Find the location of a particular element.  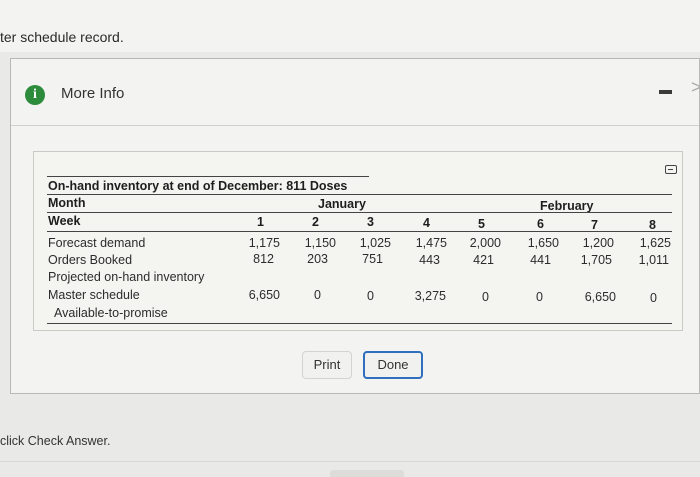

instruction-text: ter schedule record. is located at coordinates (62, 37).